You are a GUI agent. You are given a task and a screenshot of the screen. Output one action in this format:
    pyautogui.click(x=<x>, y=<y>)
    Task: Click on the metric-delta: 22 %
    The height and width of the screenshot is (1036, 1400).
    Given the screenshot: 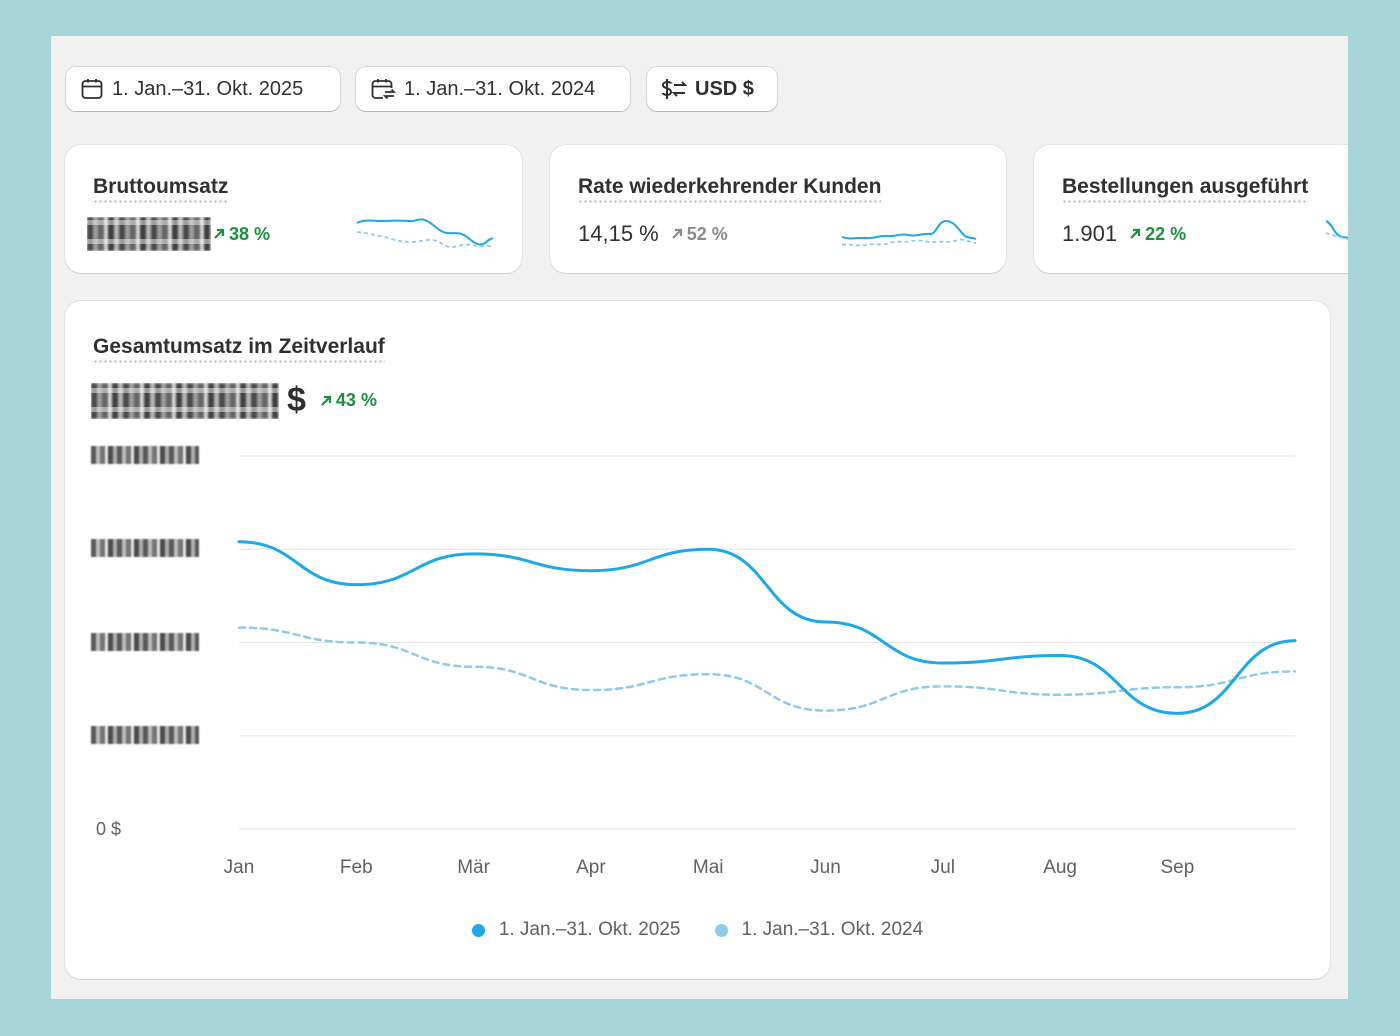 What is the action you would take?
    pyautogui.click(x=1157, y=234)
    